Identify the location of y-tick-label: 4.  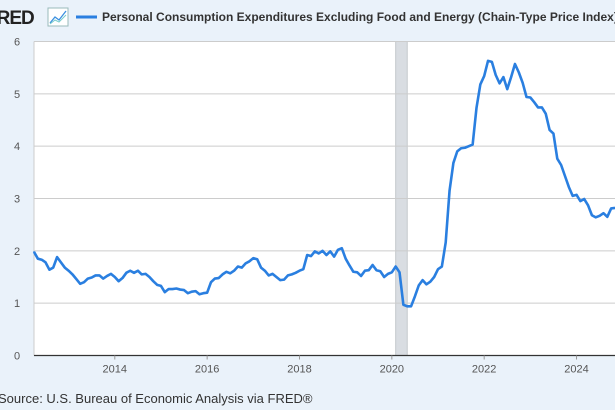
(17, 147).